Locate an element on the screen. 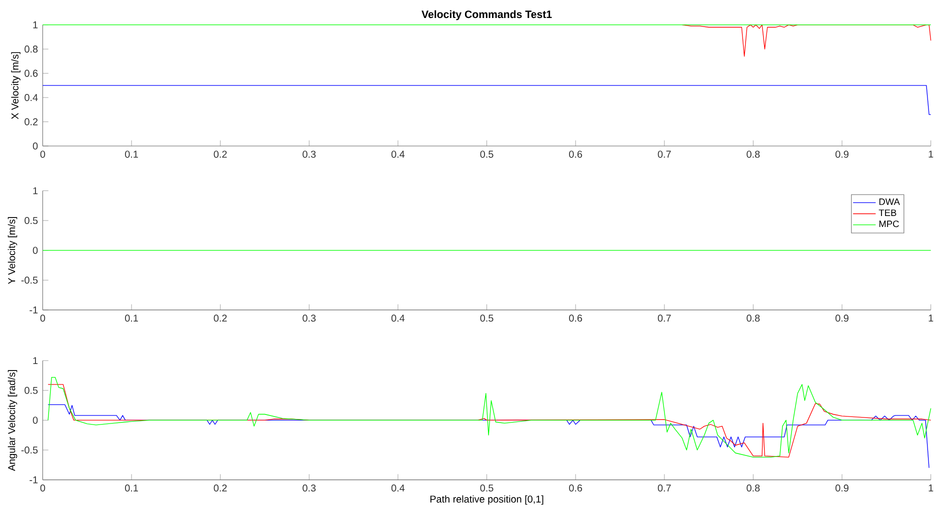  x-axis-title: Path relative position [0,1] is located at coordinates (487, 500).